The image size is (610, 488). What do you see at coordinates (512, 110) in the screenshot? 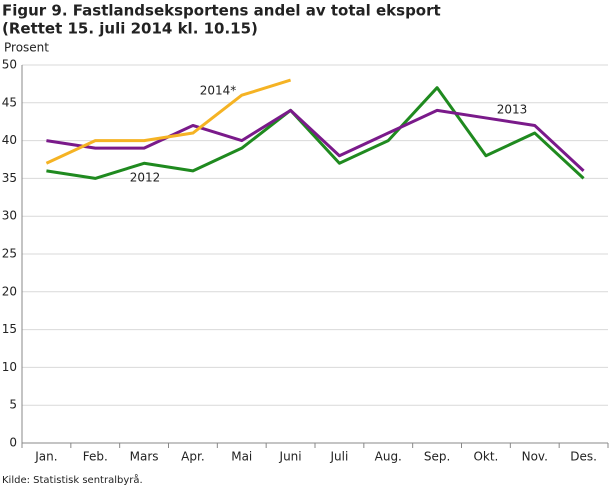
I see `series-label: 2013` at bounding box center [512, 110].